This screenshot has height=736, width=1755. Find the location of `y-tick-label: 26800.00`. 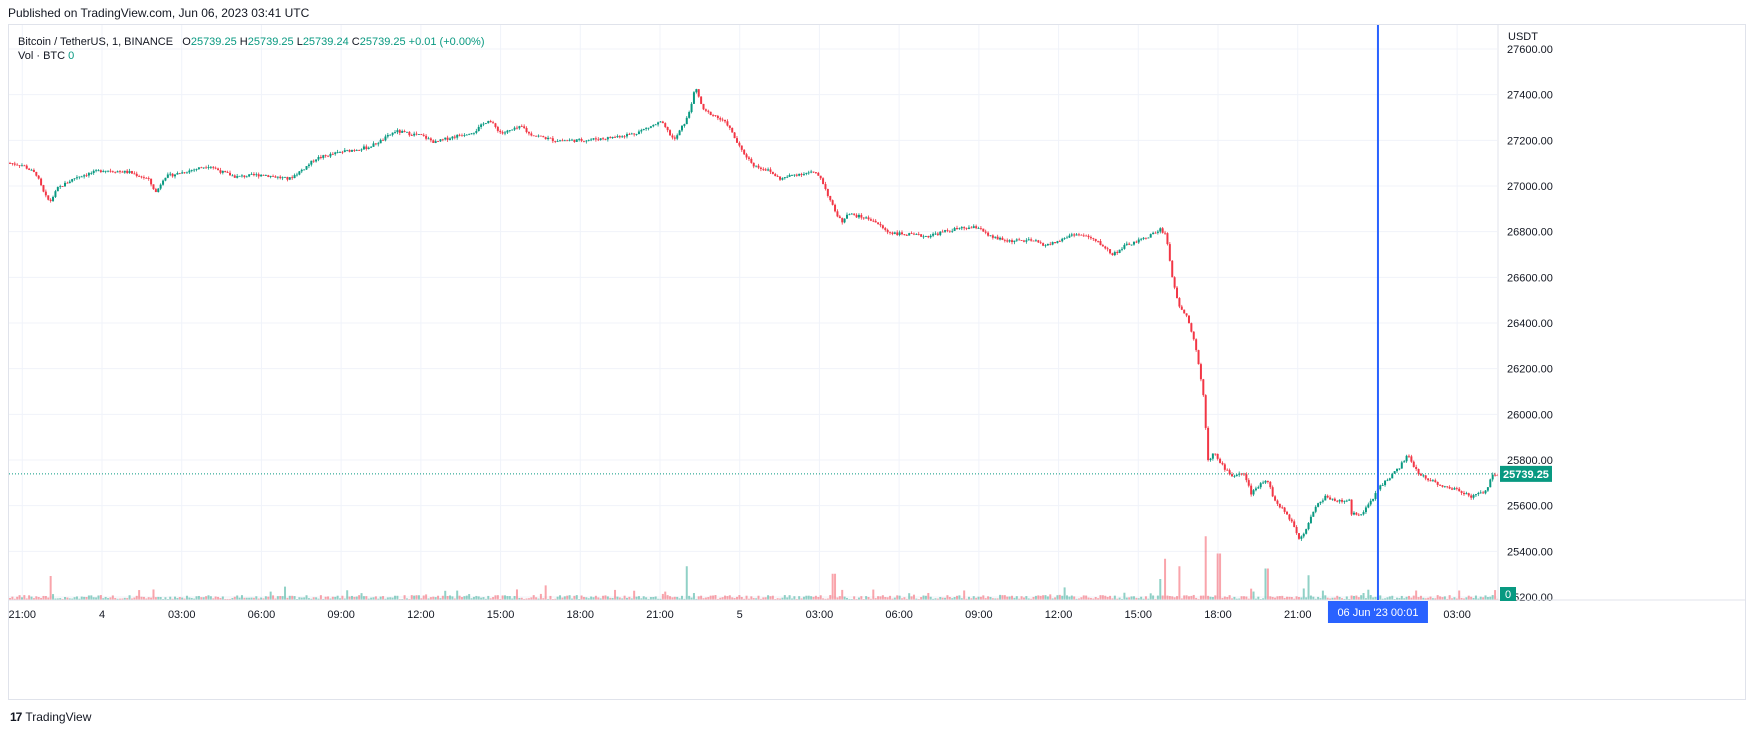

y-tick-label: 26800.00 is located at coordinates (1530, 233).